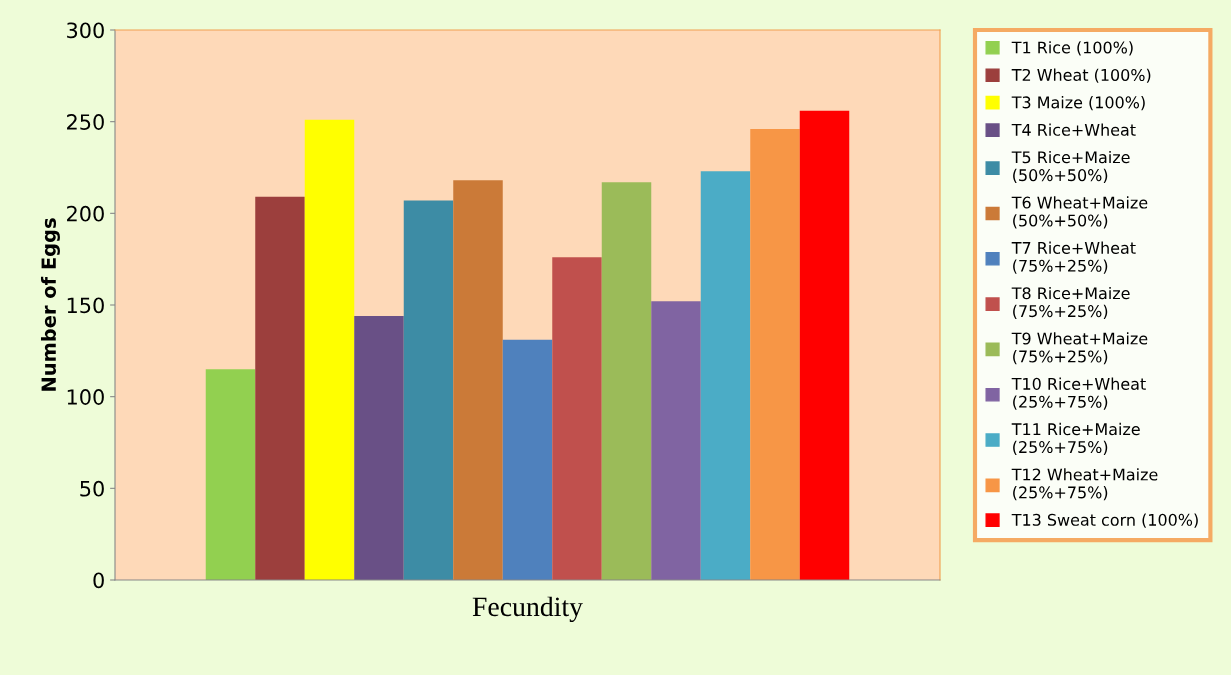  I want to click on y-tick-label: 50, so click(92, 488).